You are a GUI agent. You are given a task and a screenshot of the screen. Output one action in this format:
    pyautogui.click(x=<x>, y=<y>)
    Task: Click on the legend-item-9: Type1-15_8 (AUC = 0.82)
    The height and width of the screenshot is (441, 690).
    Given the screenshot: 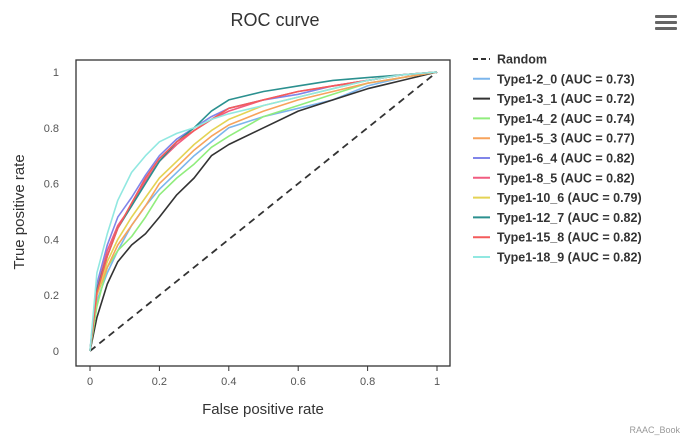 What is the action you would take?
    pyautogui.click(x=569, y=238)
    